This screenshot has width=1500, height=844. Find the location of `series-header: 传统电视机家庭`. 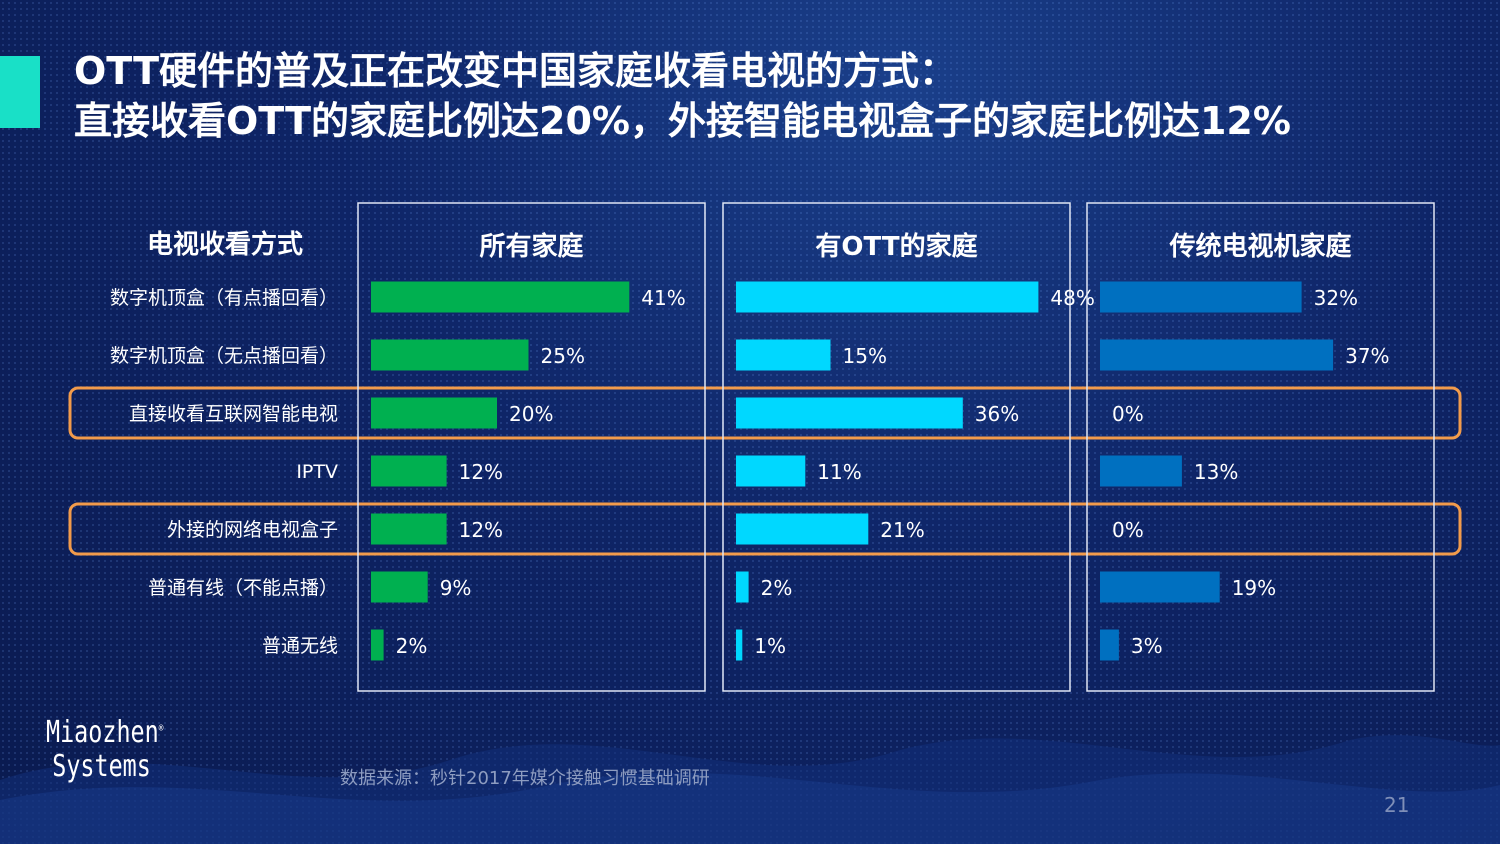

series-header: 传统电视机家庭 is located at coordinates (1259, 246).